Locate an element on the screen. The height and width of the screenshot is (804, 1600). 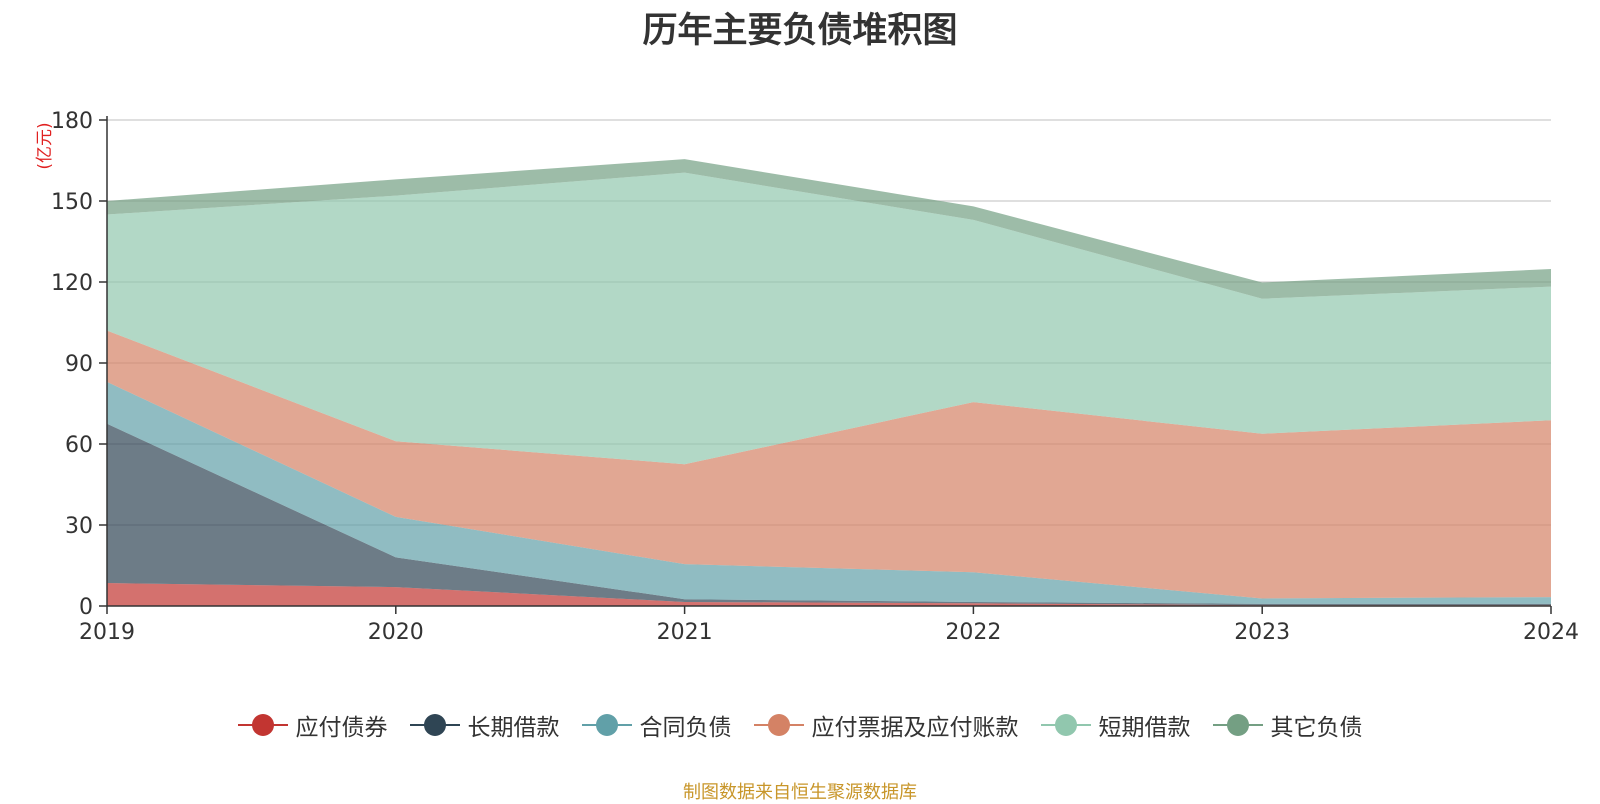
y-tick-label: 60 is located at coordinates (79, 445).